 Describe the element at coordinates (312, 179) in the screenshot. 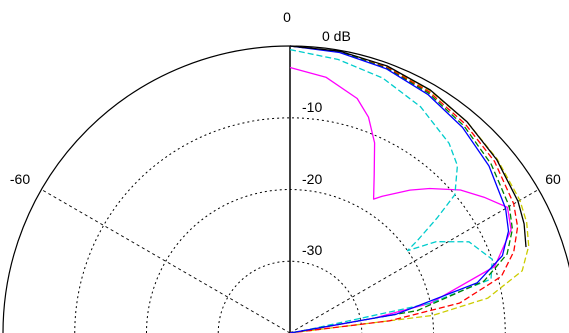

I see `radial-label: -20` at that location.